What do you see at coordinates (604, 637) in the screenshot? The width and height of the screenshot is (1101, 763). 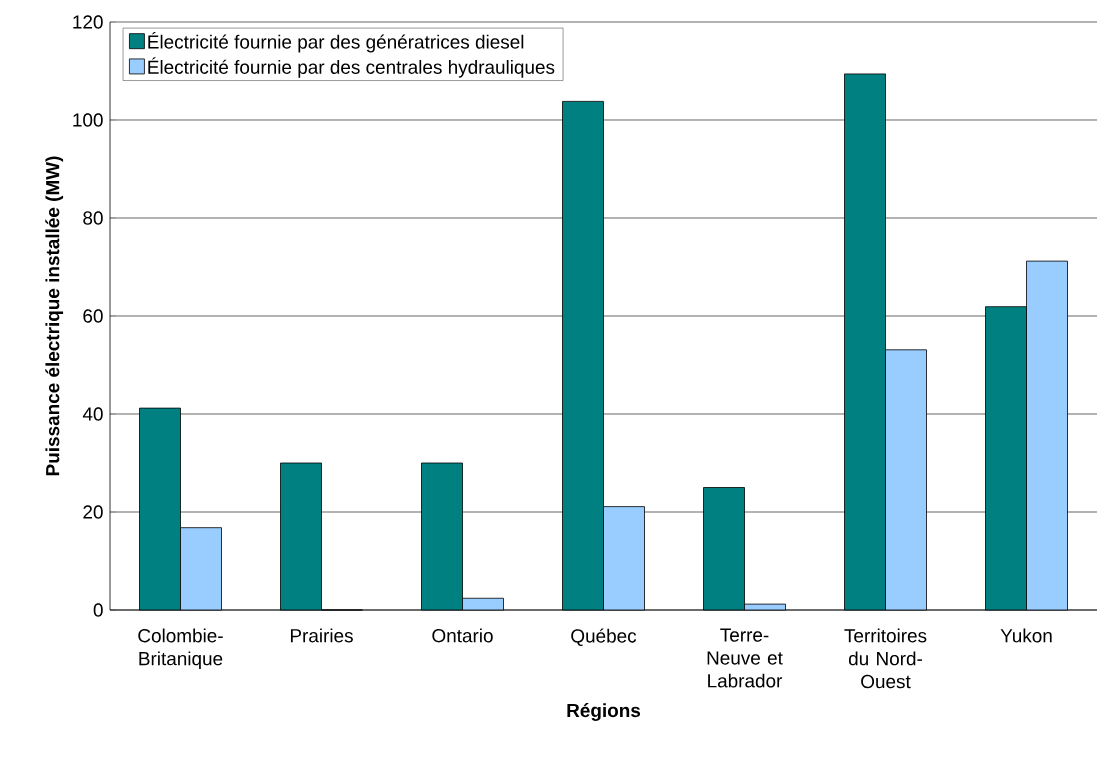 I see `x-tick-label: Québec` at bounding box center [604, 637].